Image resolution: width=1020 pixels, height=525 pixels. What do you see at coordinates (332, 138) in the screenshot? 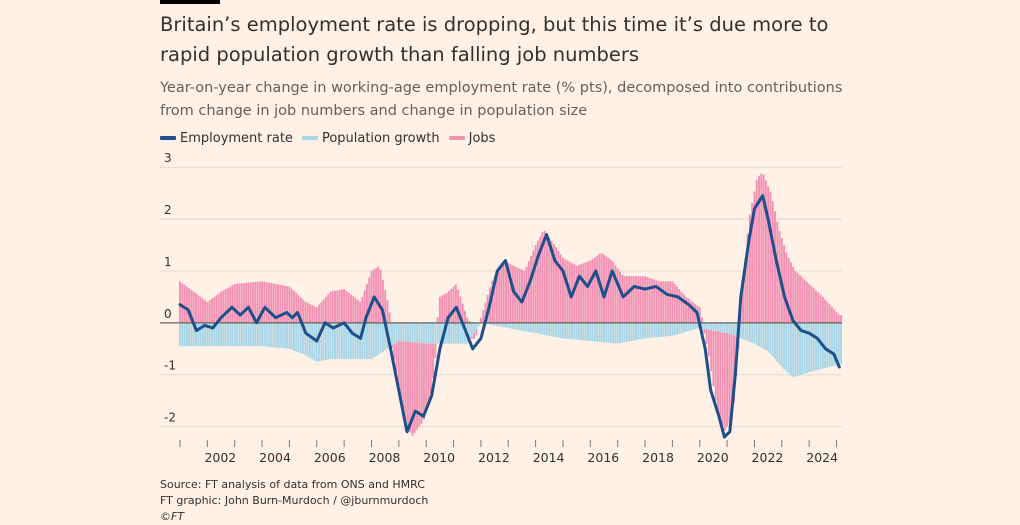
I see `chart-legend: Employment rate Population growth Jobs` at bounding box center [332, 138].